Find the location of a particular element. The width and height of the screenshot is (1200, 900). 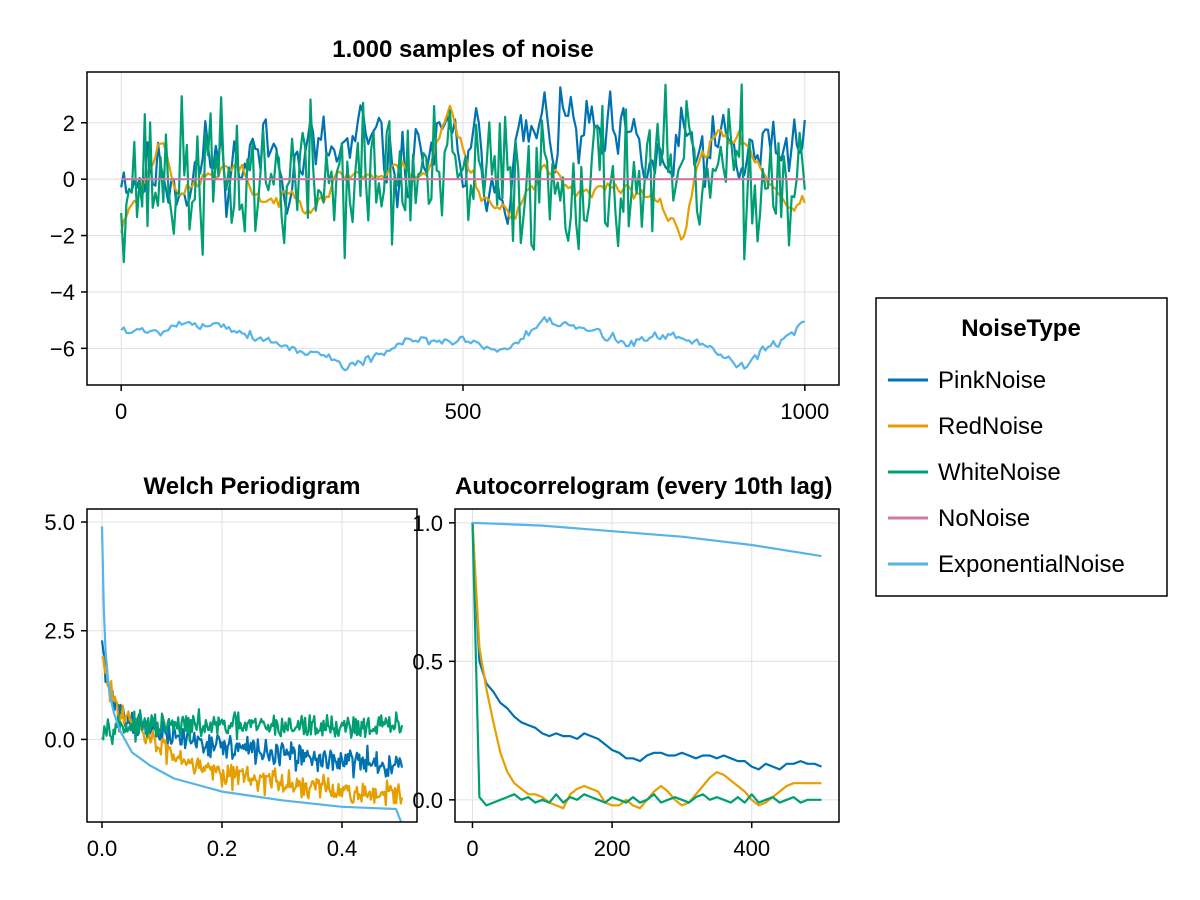

chart-title: 1.000 samples of noise is located at coordinates (462, 49).